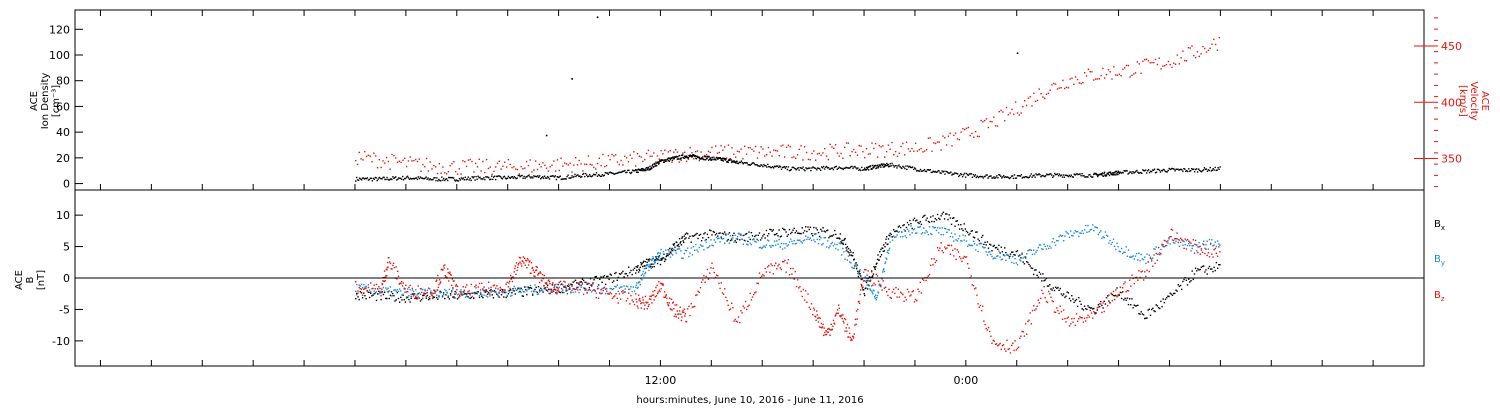 The width and height of the screenshot is (1500, 410). Describe the element at coordinates (965, 380) in the screenshot. I see `x-tick-label: 0:00` at that location.